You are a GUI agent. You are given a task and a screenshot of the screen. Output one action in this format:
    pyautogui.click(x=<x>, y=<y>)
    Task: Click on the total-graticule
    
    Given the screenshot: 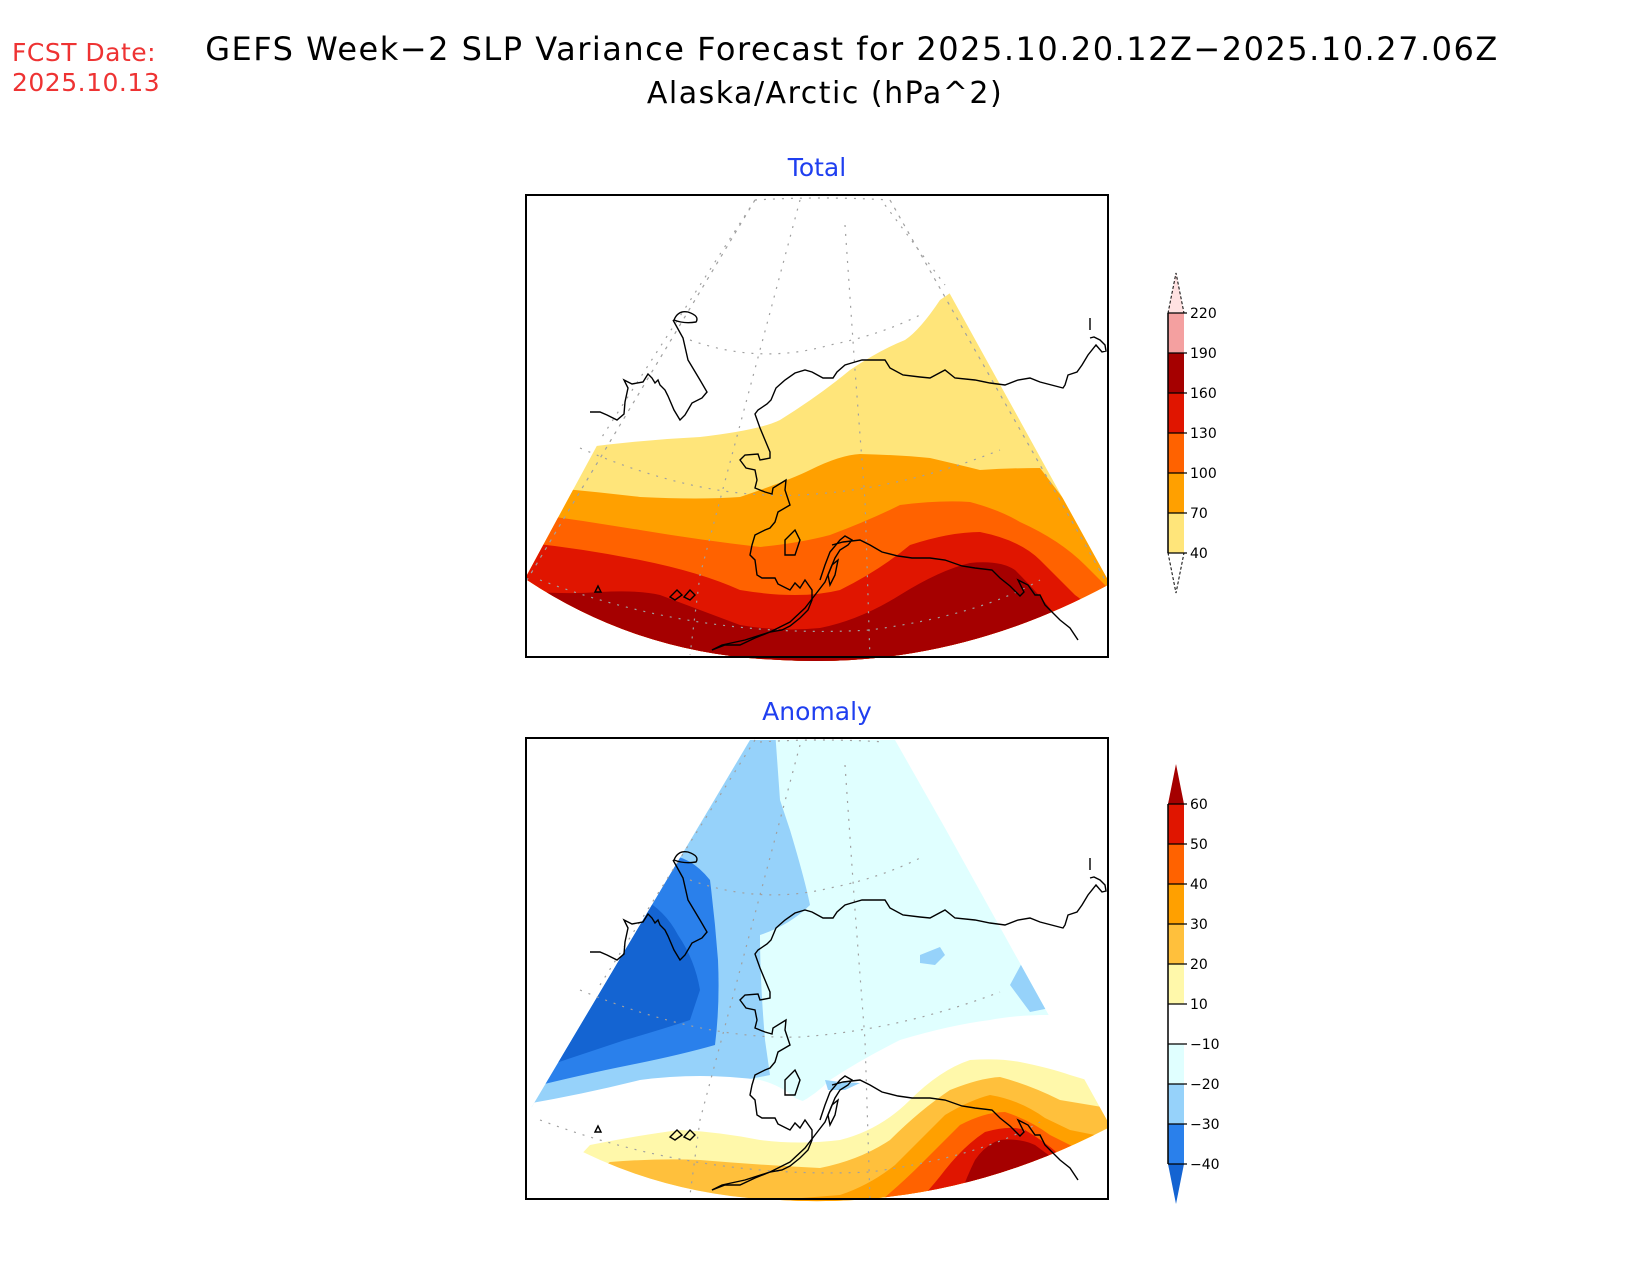 What is the action you would take?
    pyautogui.click(x=790, y=429)
    